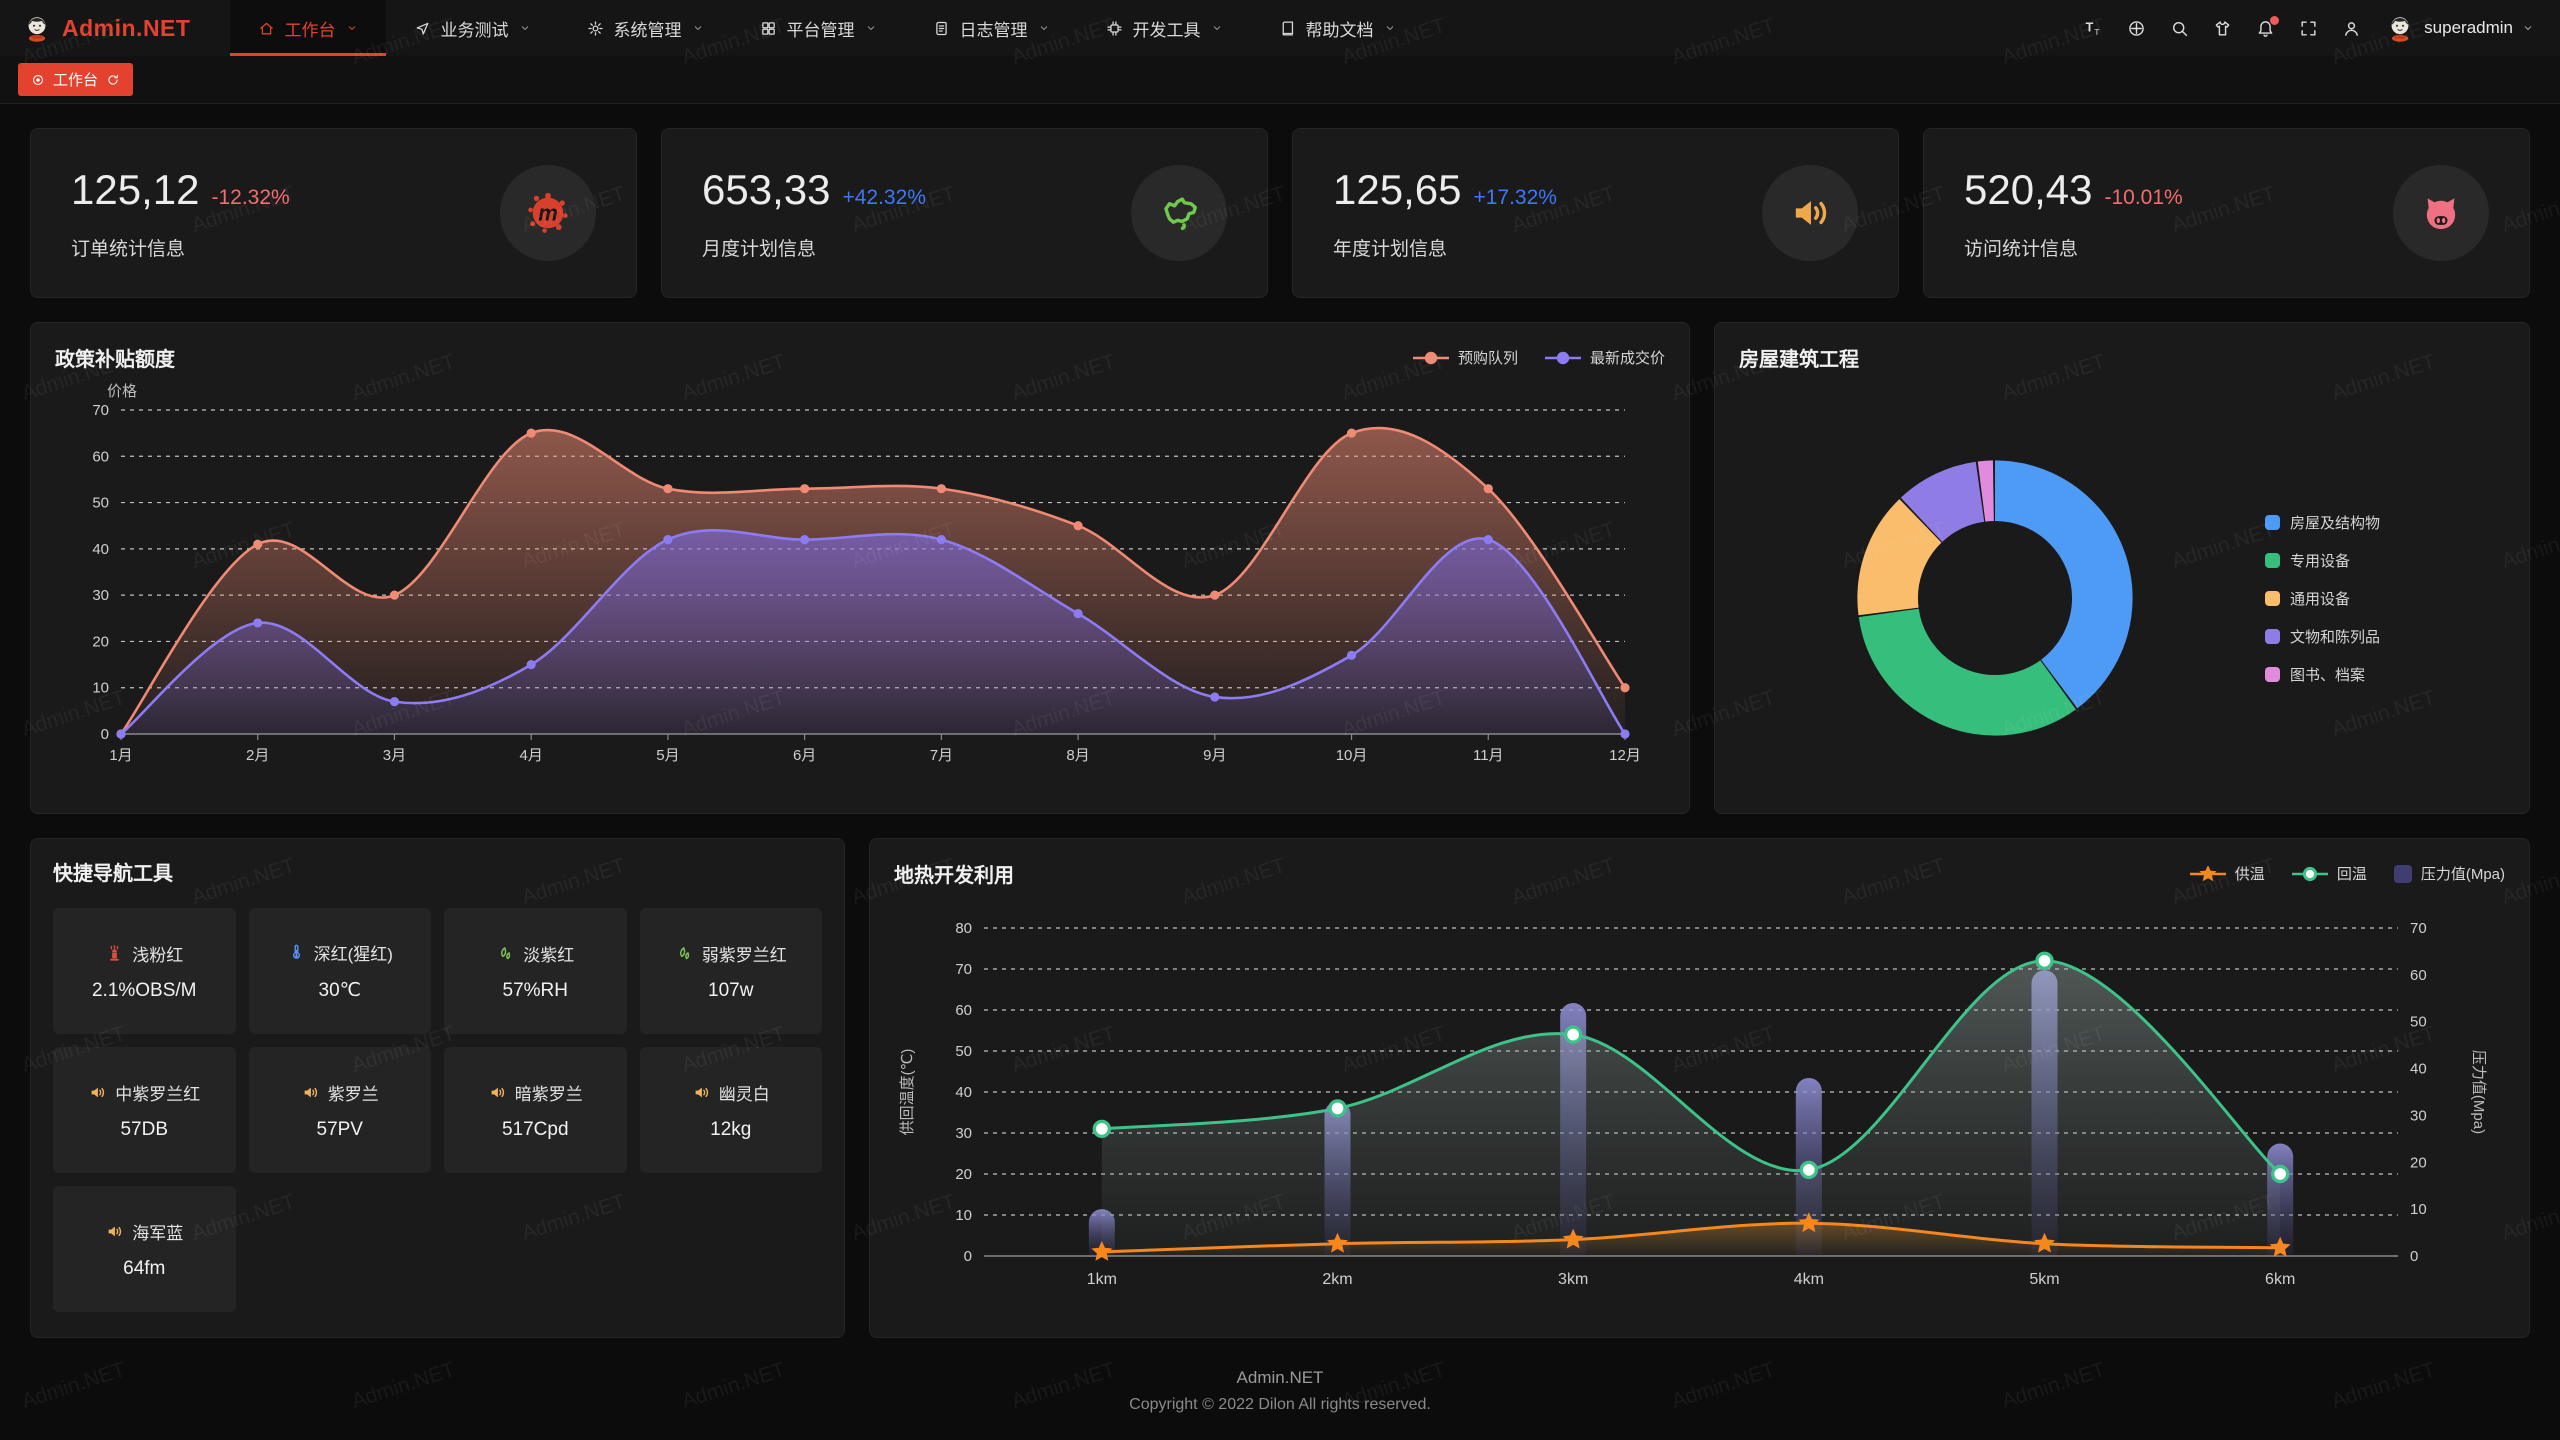 This screenshot has height=1440, width=2560. What do you see at coordinates (394, 755) in the screenshot?
I see `svg-text: 3月` at bounding box center [394, 755].